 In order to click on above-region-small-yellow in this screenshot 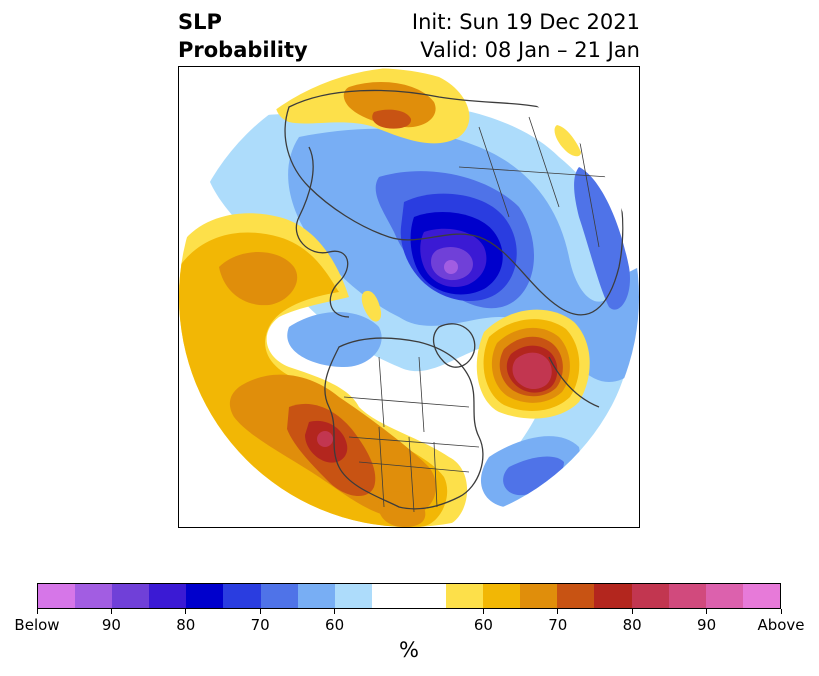, I will do `click(371, 306)`.